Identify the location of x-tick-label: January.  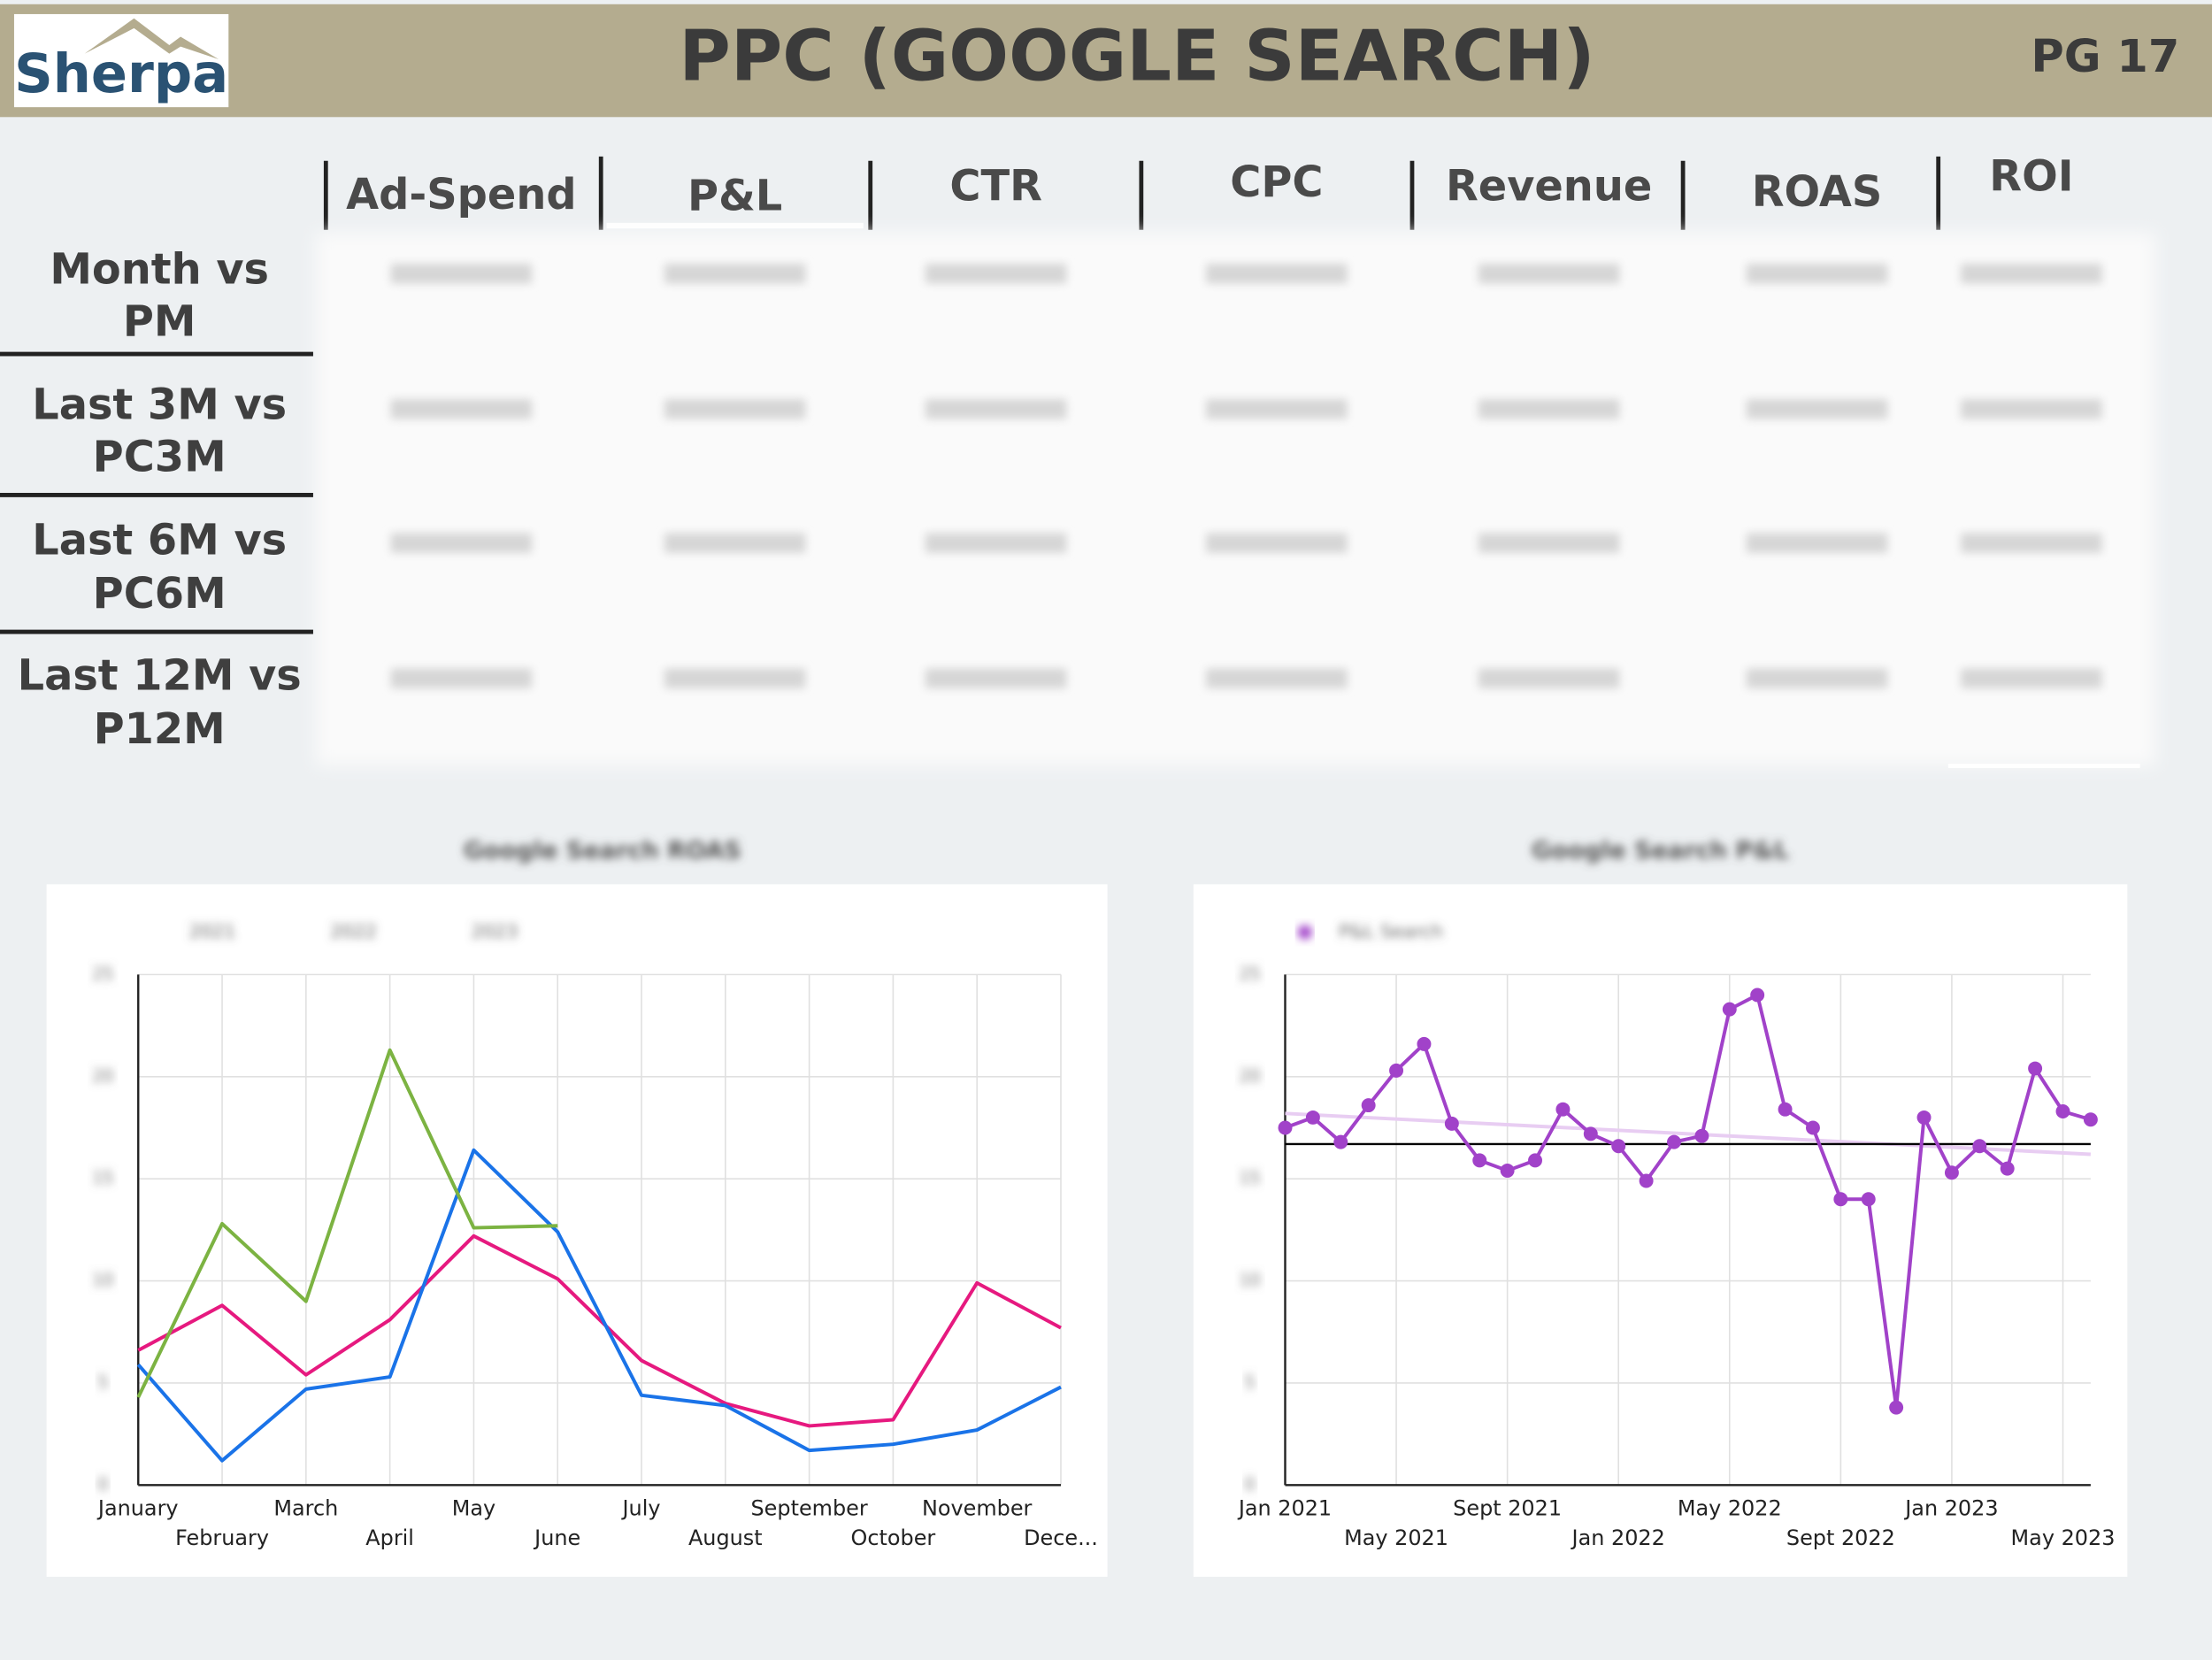
(137, 1507).